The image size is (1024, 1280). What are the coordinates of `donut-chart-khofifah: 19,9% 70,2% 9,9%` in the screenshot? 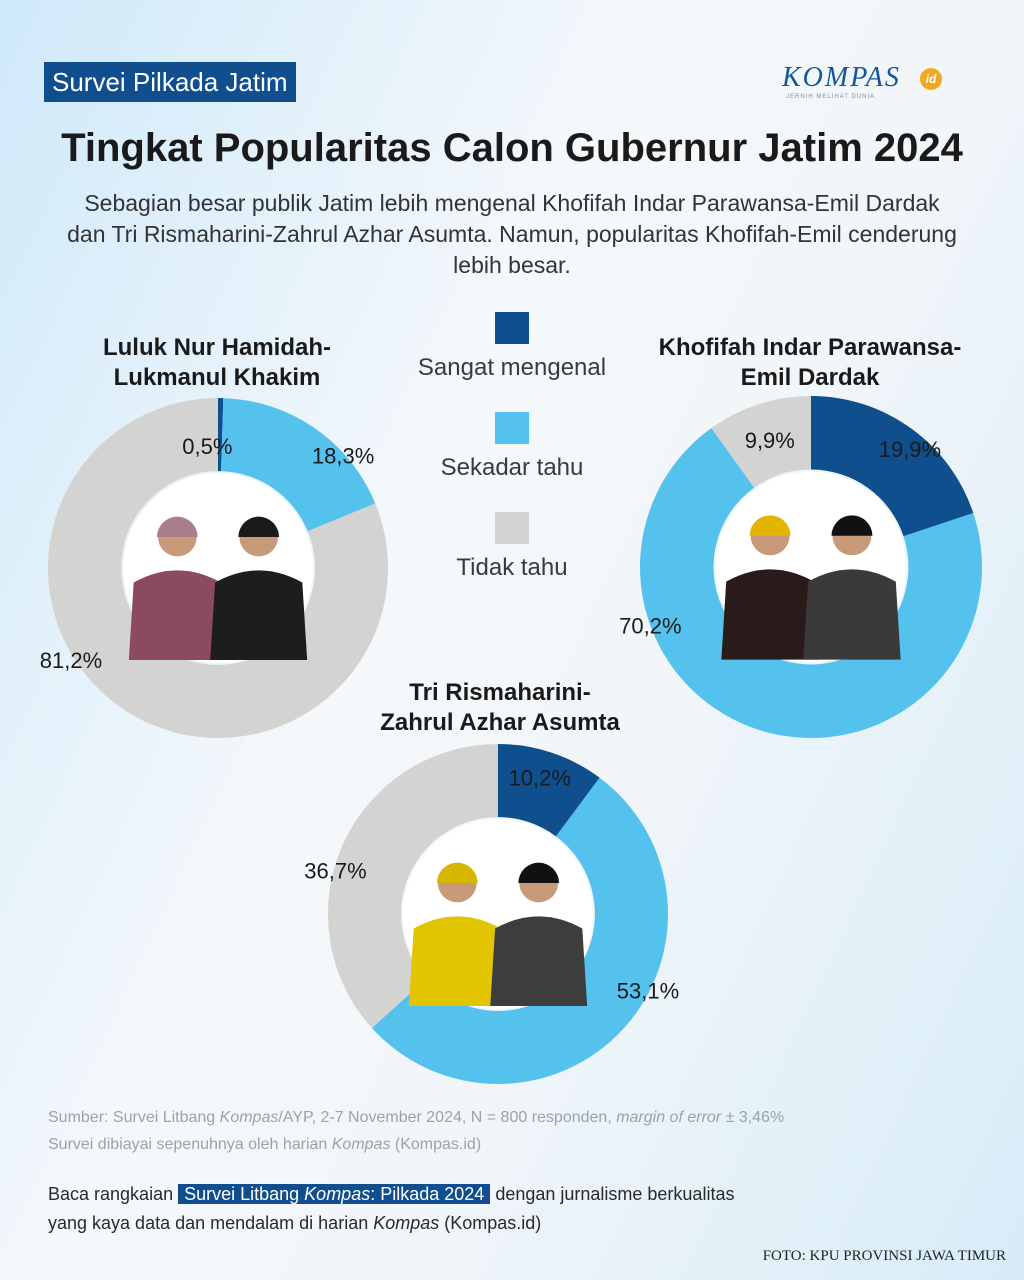 It's located at (800, 567).